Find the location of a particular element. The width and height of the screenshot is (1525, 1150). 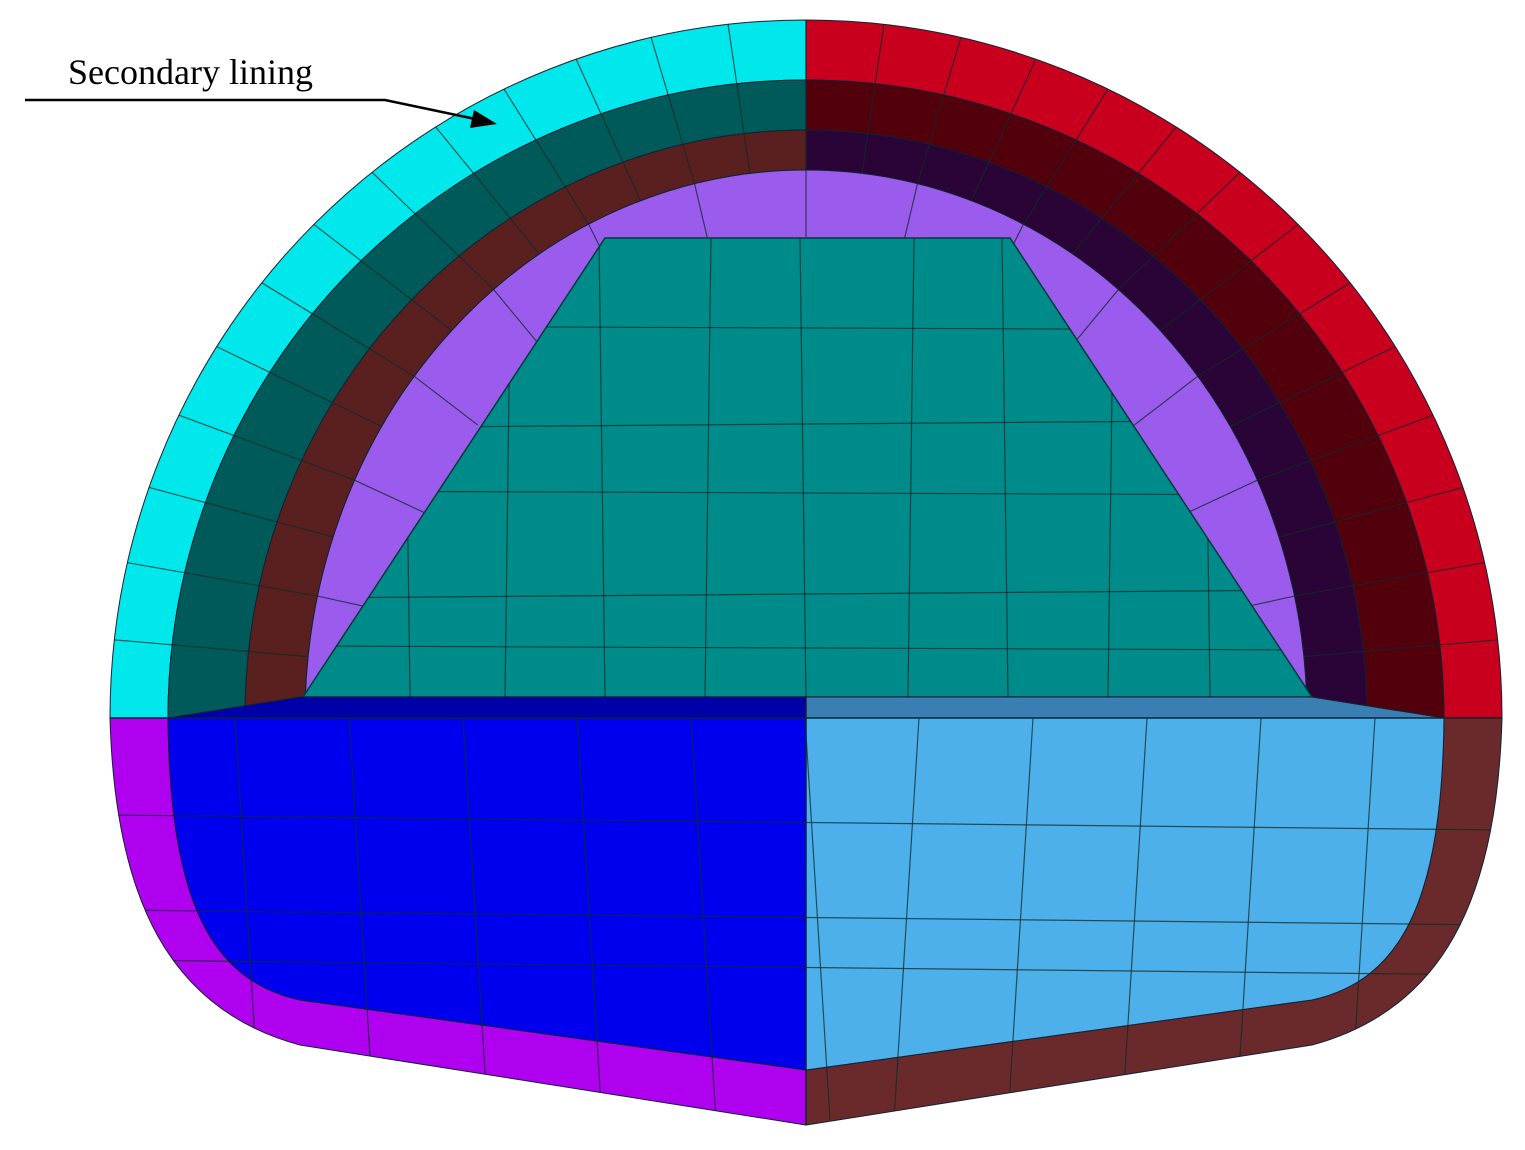

annotation-label: Secondary lining is located at coordinates (190, 72).